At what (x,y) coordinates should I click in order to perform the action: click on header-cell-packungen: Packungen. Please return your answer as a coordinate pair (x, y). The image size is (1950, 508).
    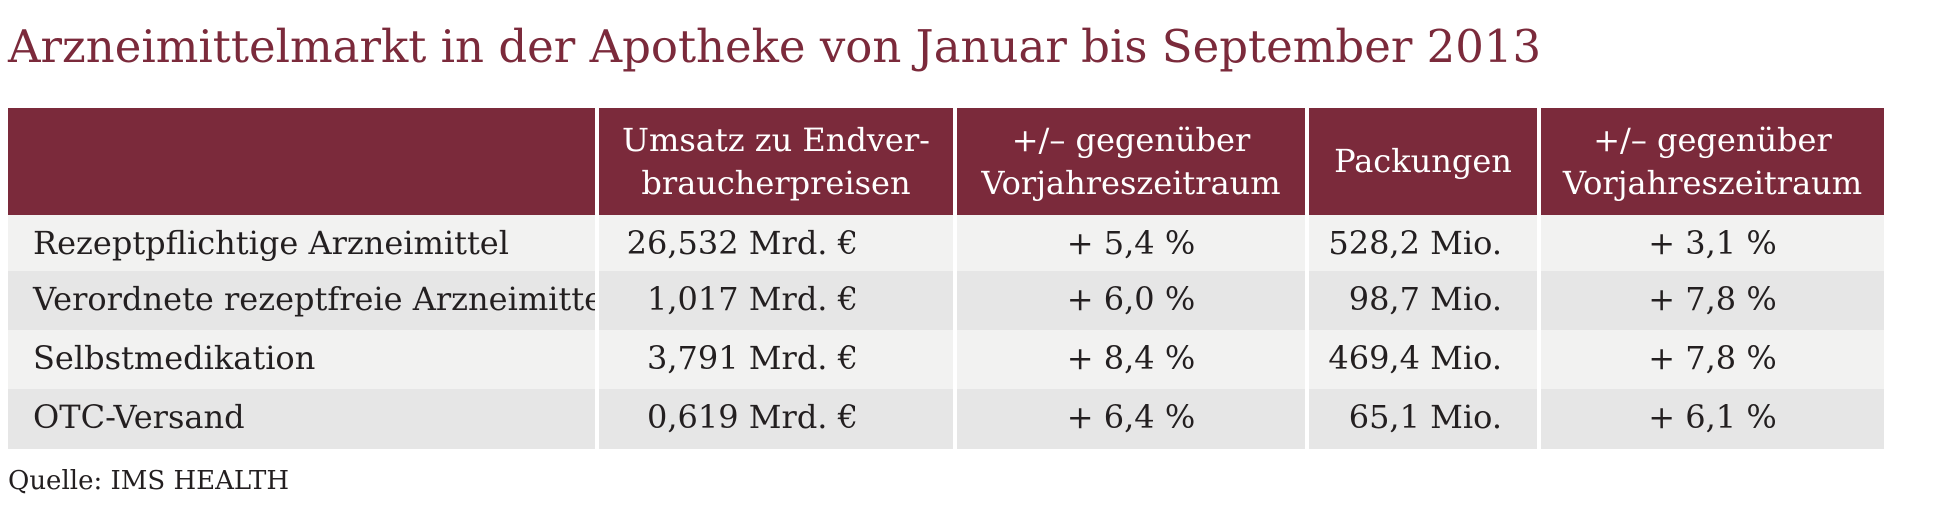
    Looking at the image, I should click on (1423, 161).